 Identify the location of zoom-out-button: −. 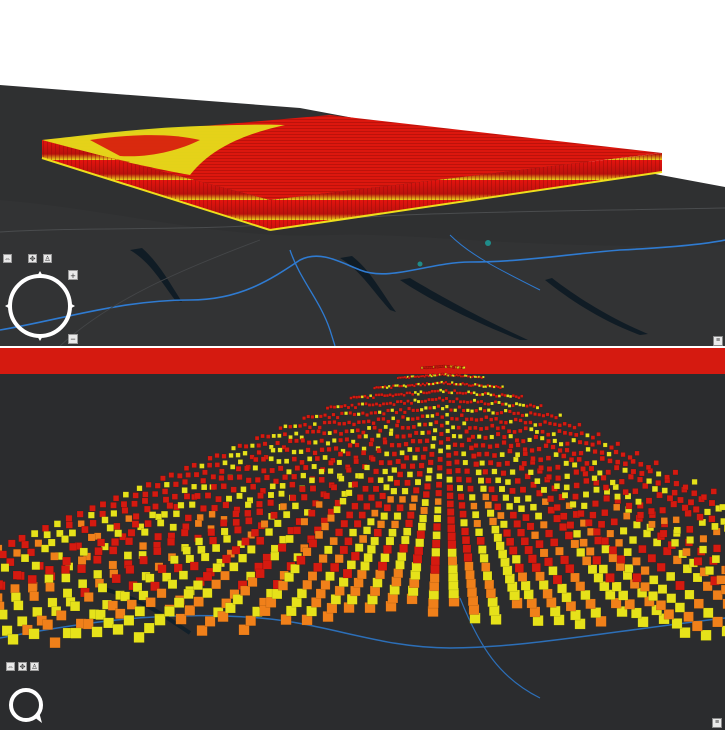
(73, 339).